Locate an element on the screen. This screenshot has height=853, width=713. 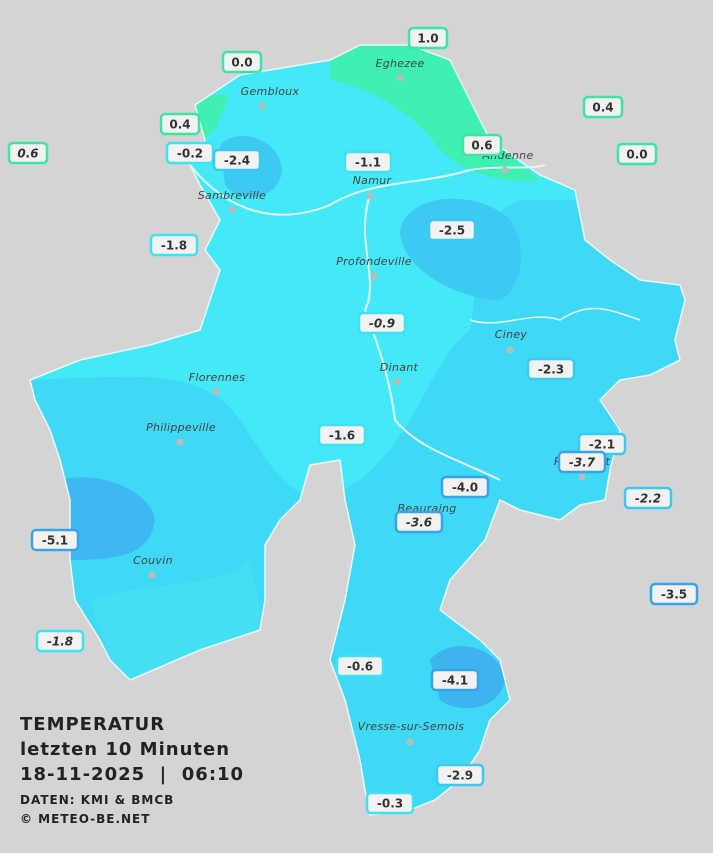
temperature-reading: -2.2 is located at coordinates (648, 498).